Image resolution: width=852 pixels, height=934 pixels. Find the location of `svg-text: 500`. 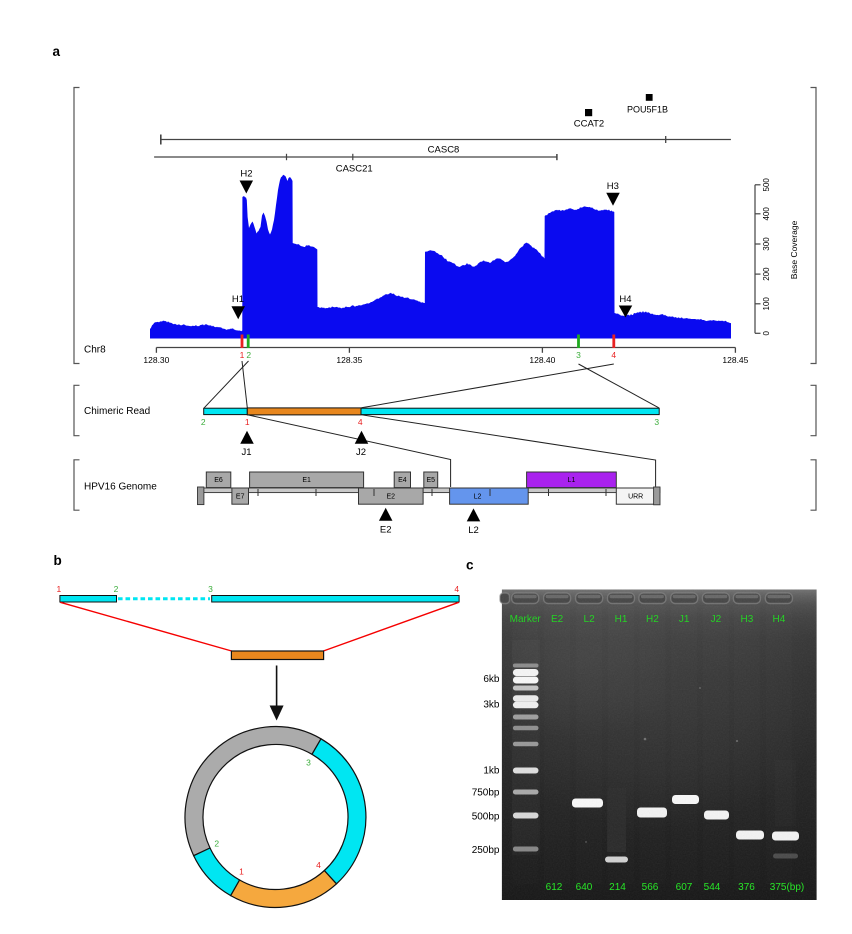

svg-text: 500 is located at coordinates (766, 185).